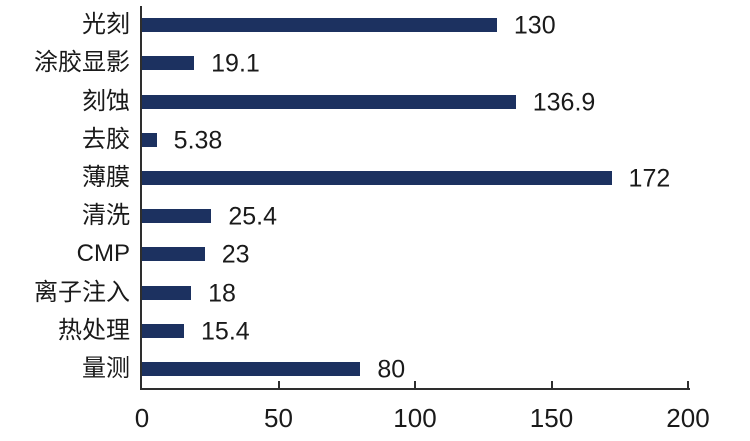  Describe the element at coordinates (106, 101) in the screenshot. I see `category-label: 刻蚀` at that location.